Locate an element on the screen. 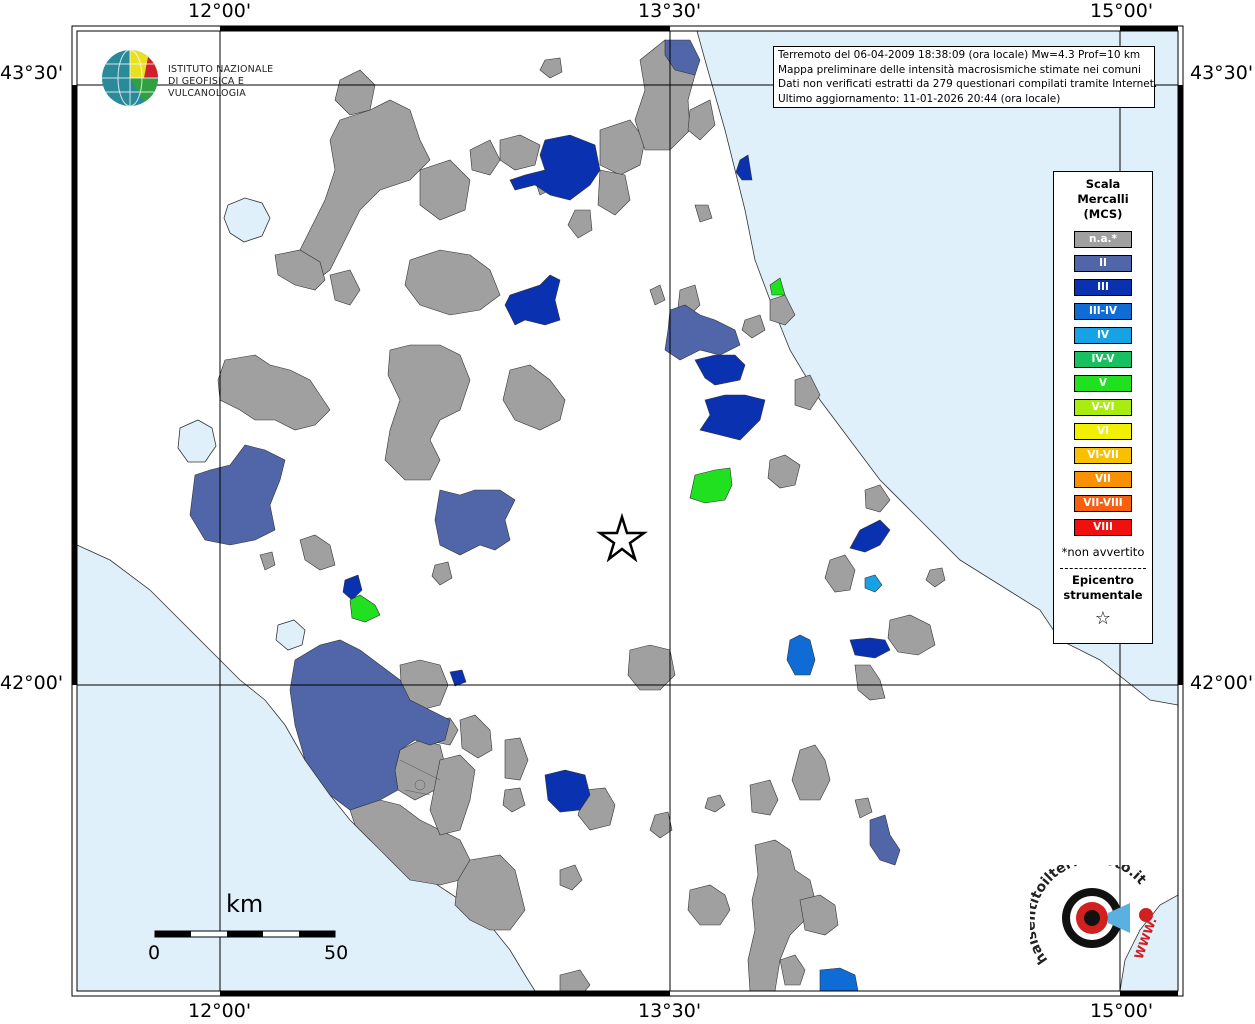  scale-bar-graphic is located at coordinates (245, 934).